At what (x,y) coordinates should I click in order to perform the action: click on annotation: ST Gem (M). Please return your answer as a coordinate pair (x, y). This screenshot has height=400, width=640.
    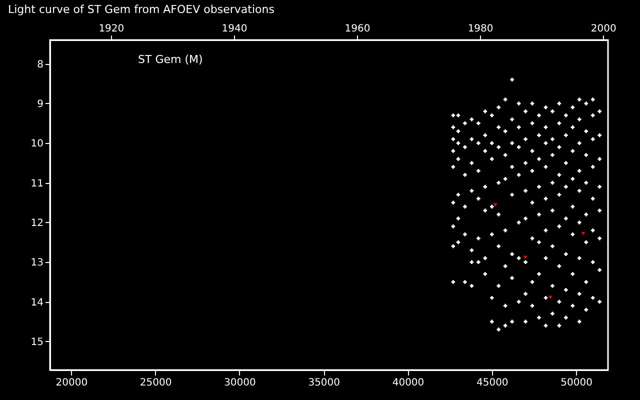
    Looking at the image, I should click on (170, 59).